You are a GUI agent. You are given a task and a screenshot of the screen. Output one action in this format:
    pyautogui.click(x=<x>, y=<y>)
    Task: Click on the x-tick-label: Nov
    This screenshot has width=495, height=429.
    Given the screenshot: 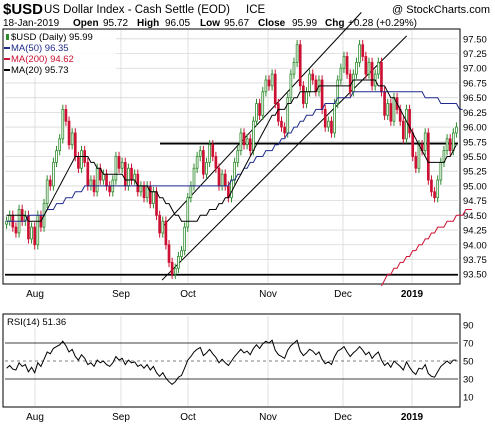 What is the action you would take?
    pyautogui.click(x=268, y=294)
    